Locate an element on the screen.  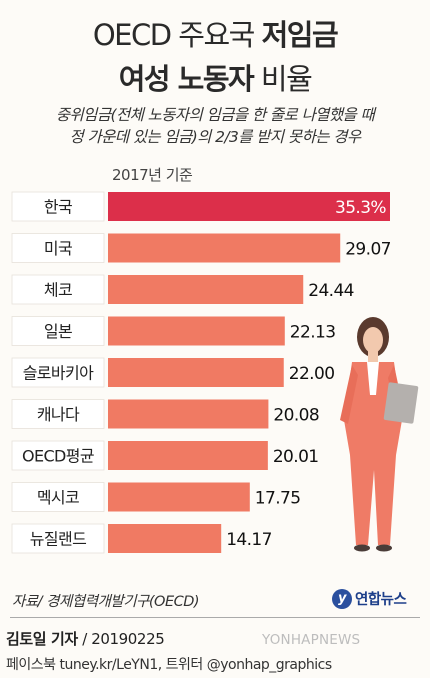
category-label: OECD평균 is located at coordinates (58, 456).